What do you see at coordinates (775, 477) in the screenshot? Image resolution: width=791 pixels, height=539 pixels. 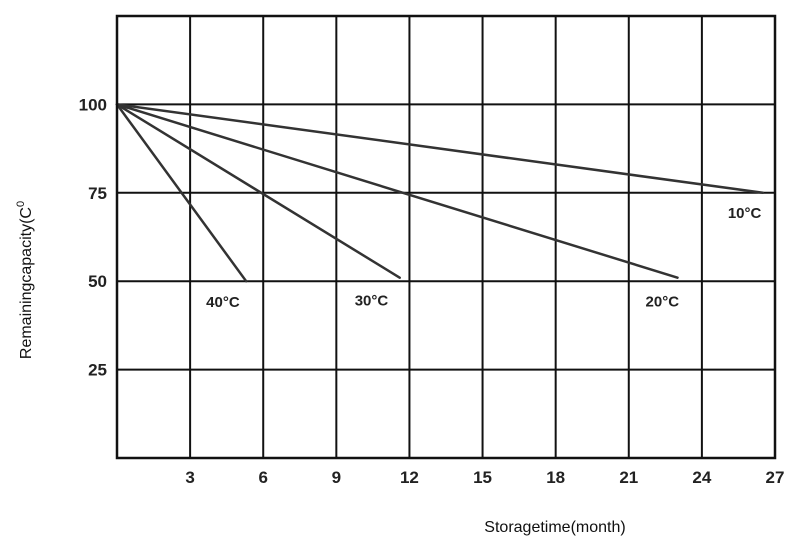 I see `x-tick-label: 27` at bounding box center [775, 477].